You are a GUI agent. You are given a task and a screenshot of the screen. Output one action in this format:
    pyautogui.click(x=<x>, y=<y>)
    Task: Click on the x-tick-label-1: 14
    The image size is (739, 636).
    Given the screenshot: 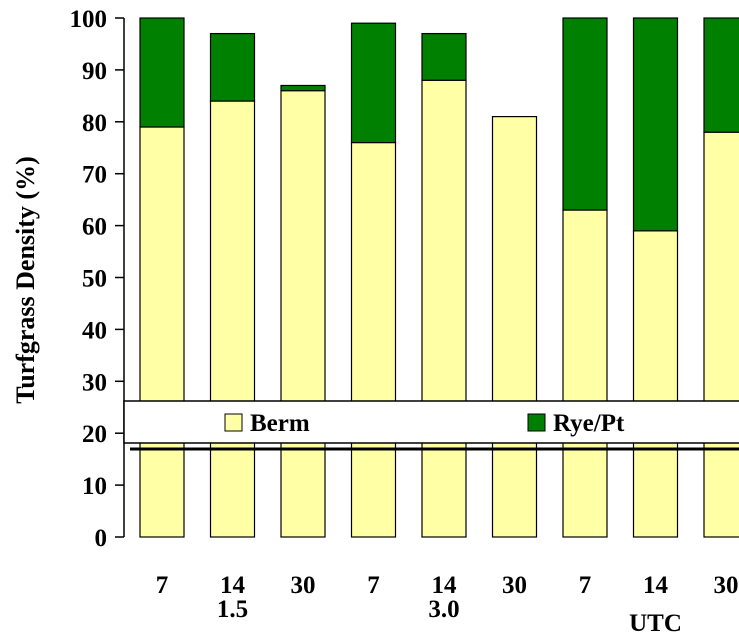 What is the action you would take?
    pyautogui.click(x=233, y=585)
    